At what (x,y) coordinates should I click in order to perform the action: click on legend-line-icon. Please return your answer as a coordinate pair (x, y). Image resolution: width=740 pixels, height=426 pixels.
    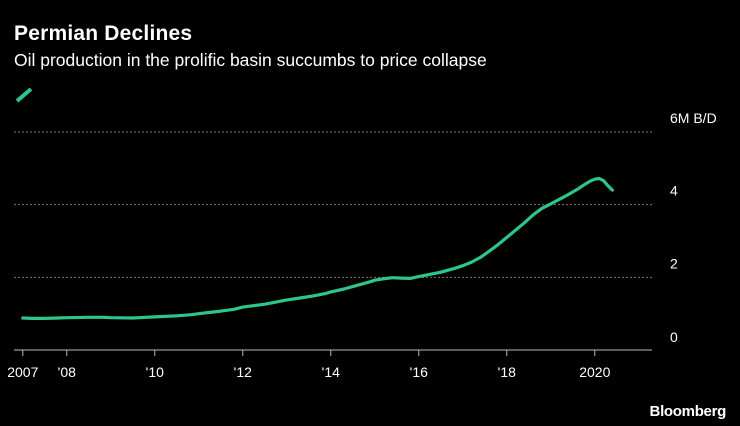
    Looking at the image, I should click on (24, 95).